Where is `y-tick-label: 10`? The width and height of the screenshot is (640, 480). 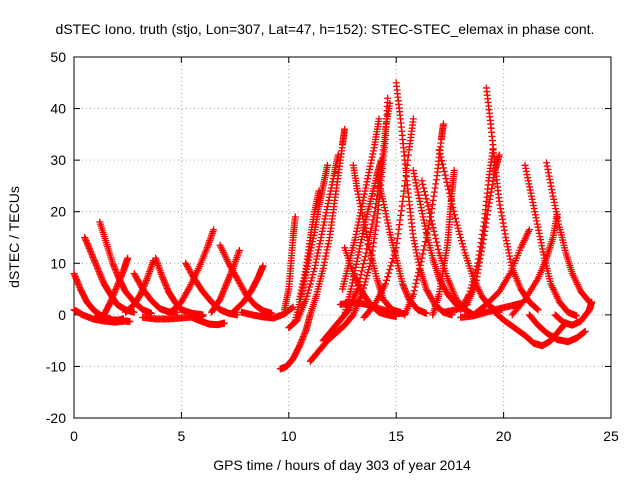 y-tick-label: 10 is located at coordinates (58, 263).